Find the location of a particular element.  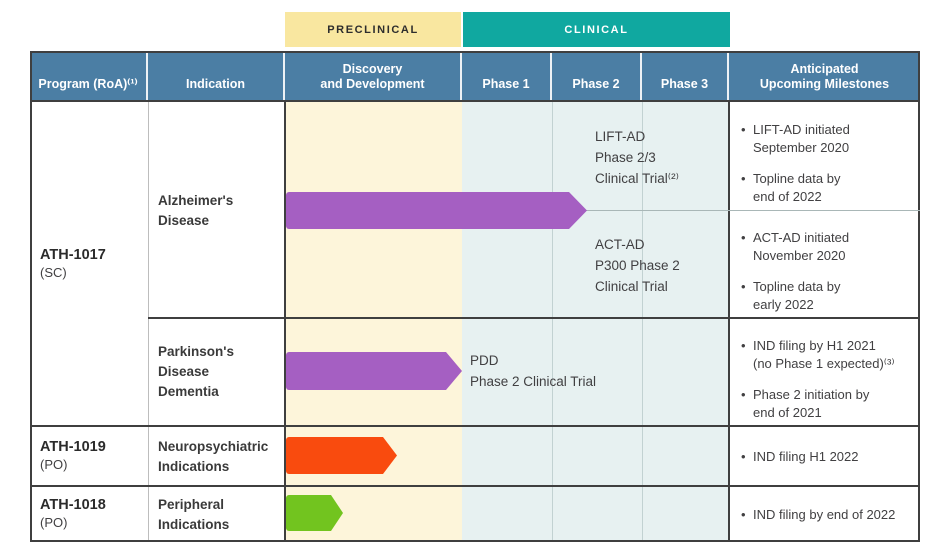

header-phase-3: Phase 3 is located at coordinates (685, 76).